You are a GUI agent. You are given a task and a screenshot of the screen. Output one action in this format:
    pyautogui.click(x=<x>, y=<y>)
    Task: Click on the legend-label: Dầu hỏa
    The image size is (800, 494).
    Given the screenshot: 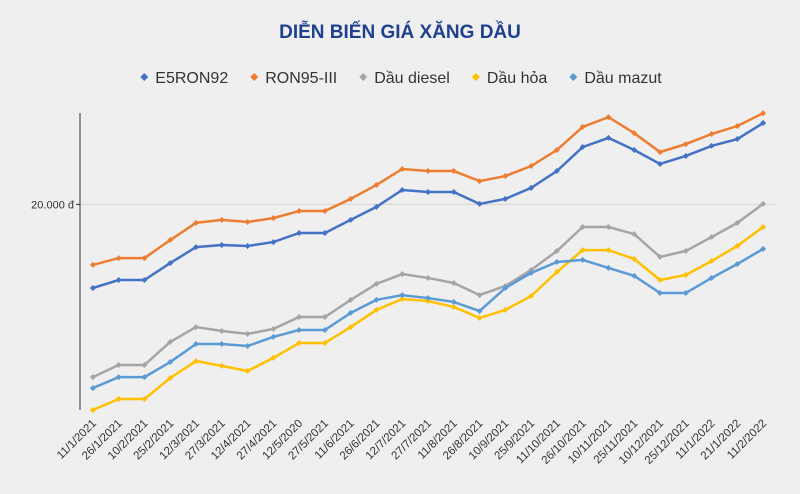 What is the action you would take?
    pyautogui.click(x=517, y=78)
    